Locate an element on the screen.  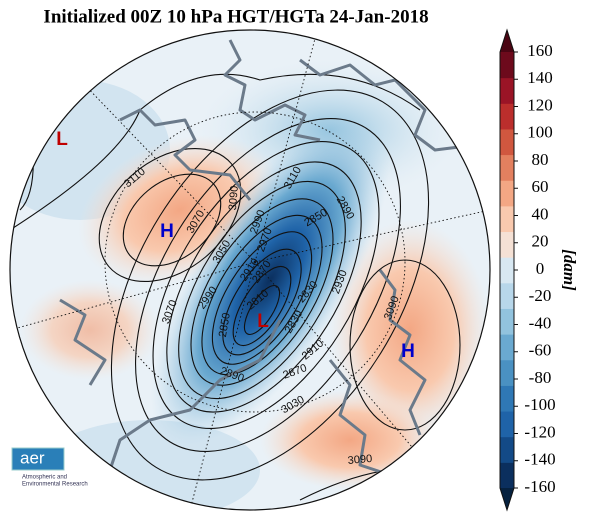
logo-line: Environmental Research is located at coordinates (55, 485).